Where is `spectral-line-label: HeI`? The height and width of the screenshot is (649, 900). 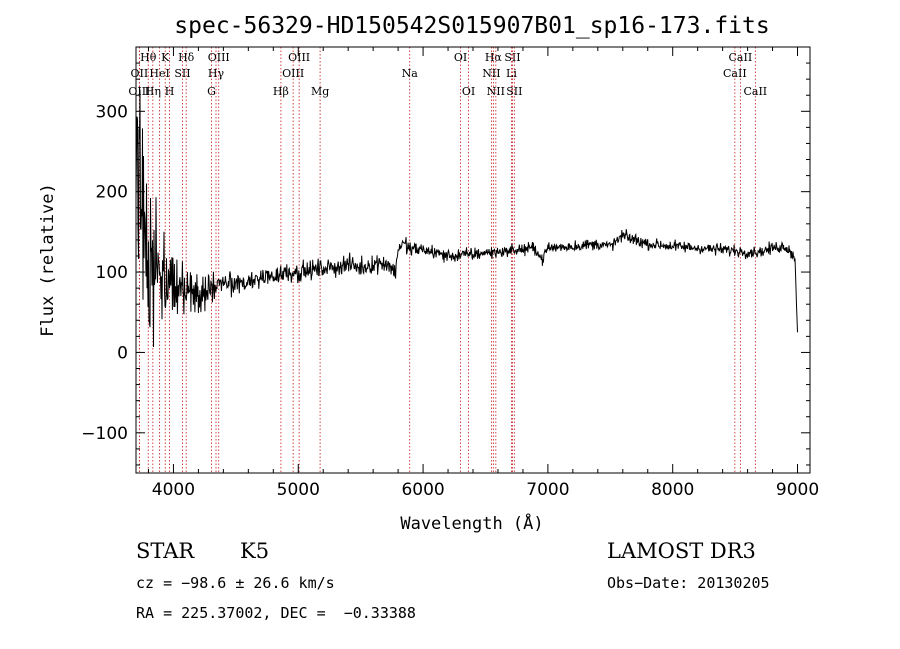
spectral-line-label: HeI is located at coordinates (159, 73).